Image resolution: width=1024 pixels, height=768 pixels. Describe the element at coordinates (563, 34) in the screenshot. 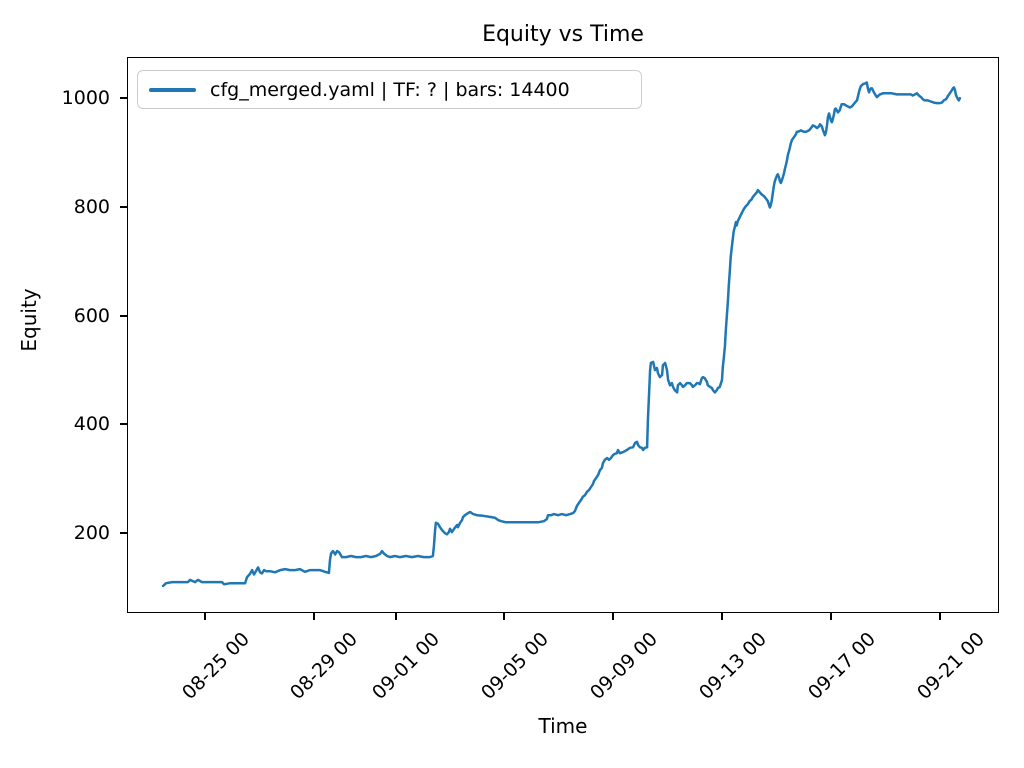

I see `chart-title: Equity vs Time` at that location.